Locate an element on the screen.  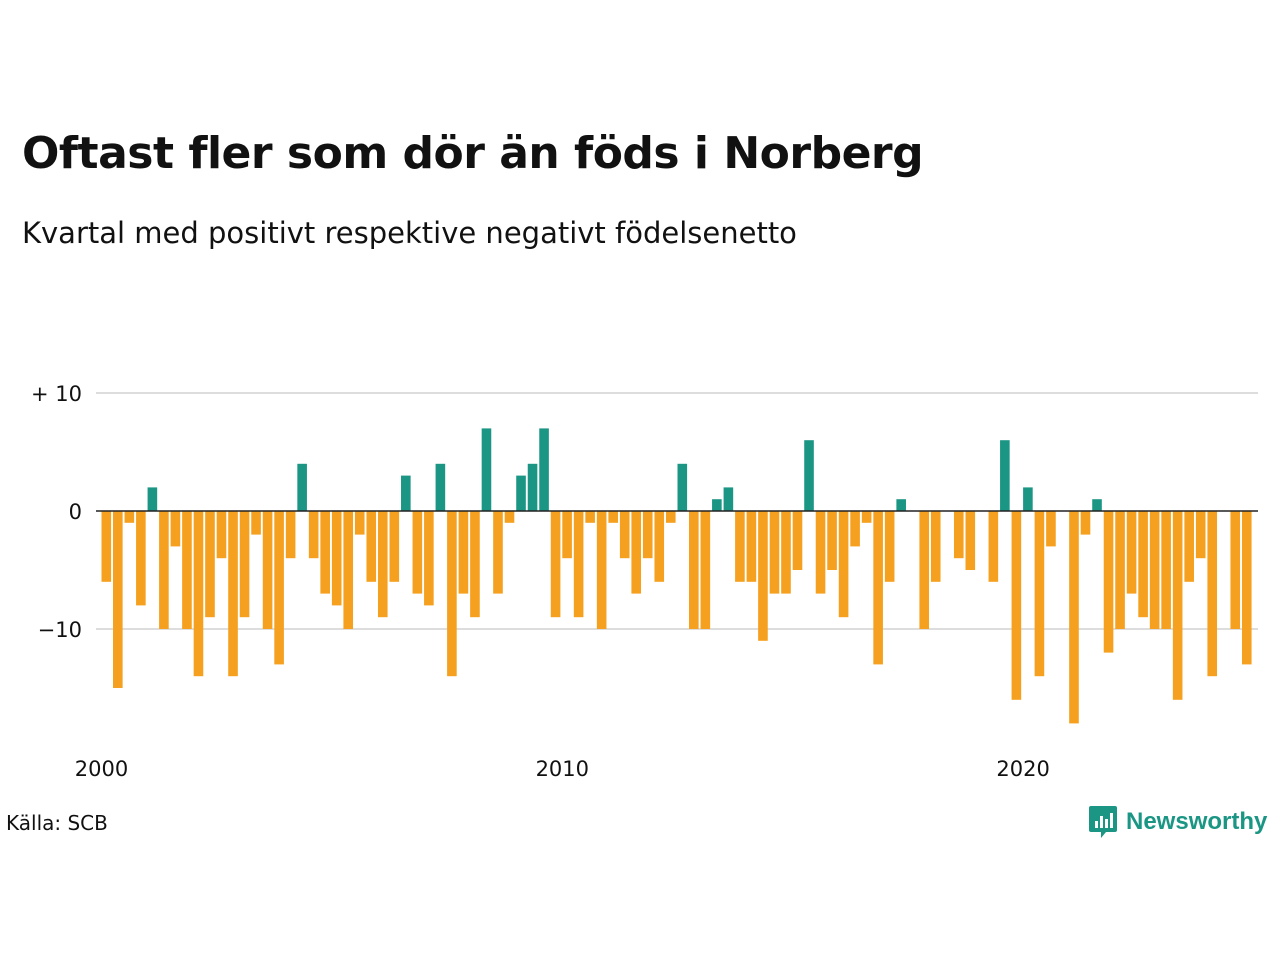
brand-name: Newsworthy is located at coordinates (1197, 821).